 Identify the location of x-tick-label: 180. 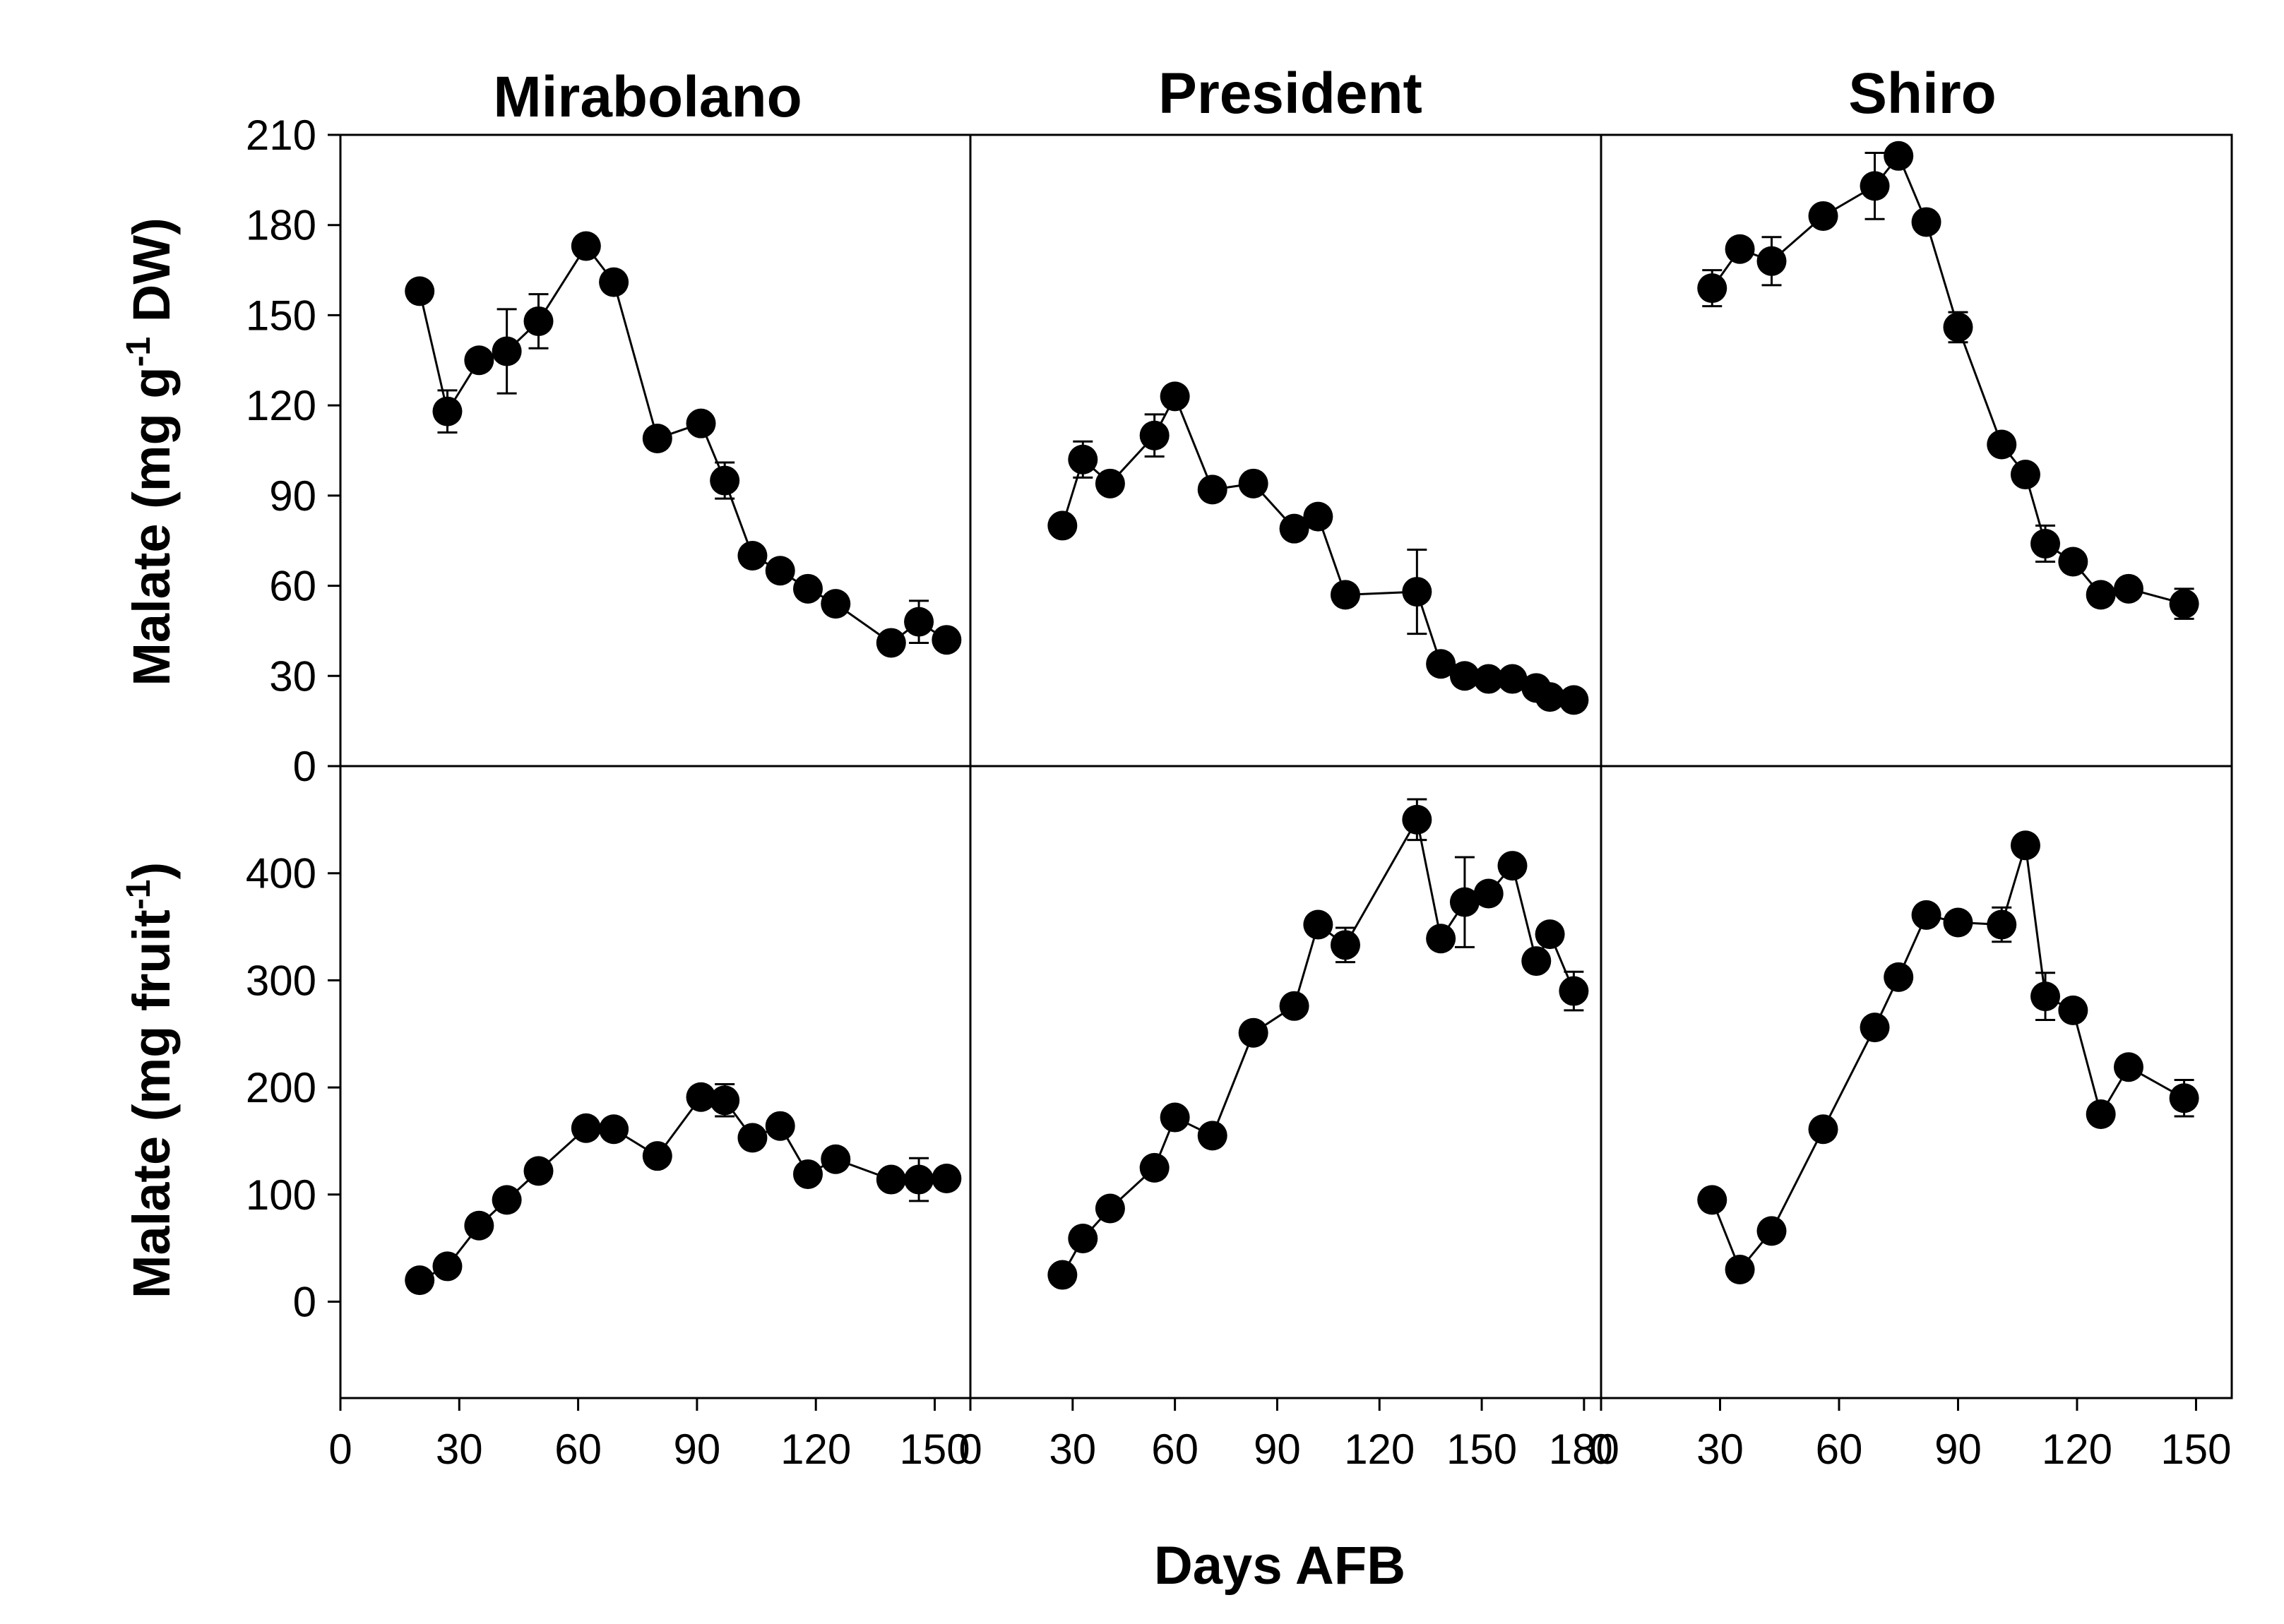
(1584, 1449).